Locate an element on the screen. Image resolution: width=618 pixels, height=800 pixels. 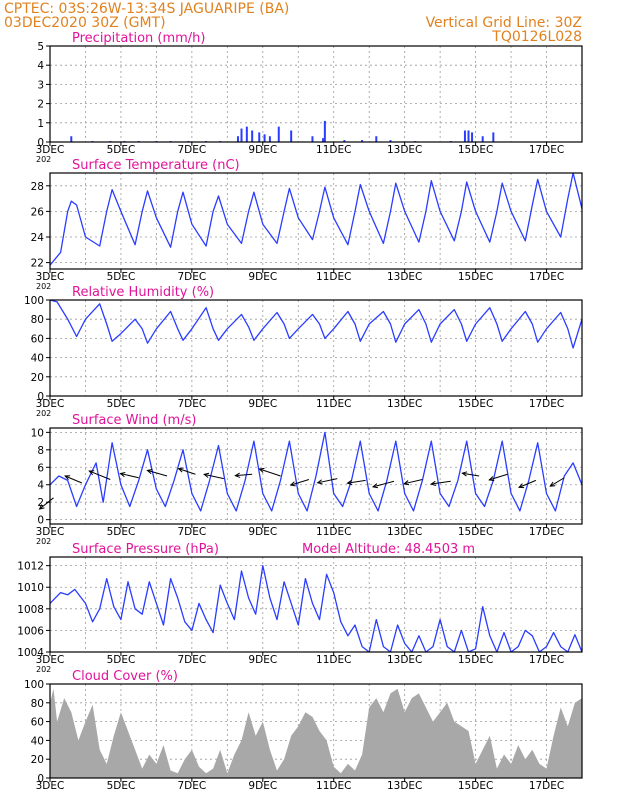
panel5-xtick-label: 7DEC is located at coordinates (191, 660).